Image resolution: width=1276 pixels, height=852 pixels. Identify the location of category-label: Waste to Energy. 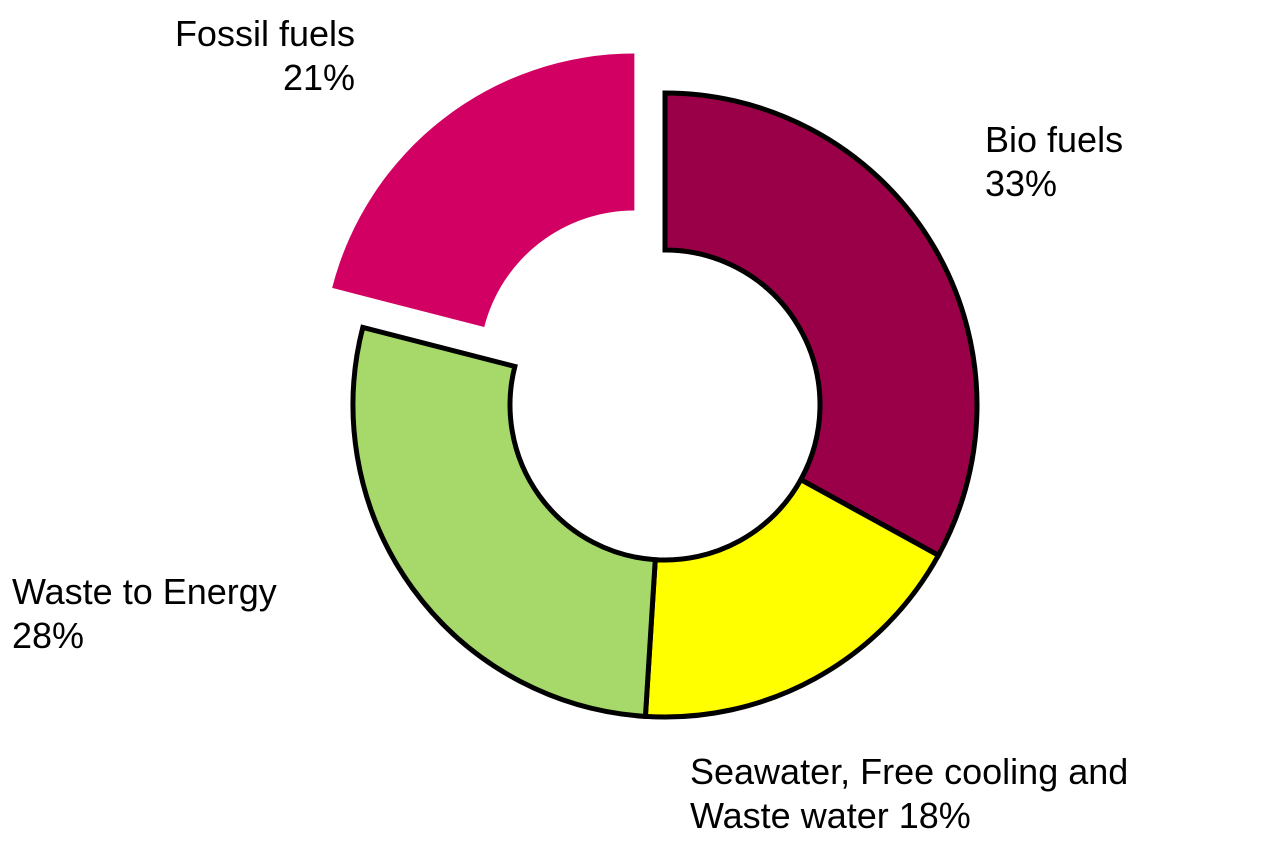
(144, 591).